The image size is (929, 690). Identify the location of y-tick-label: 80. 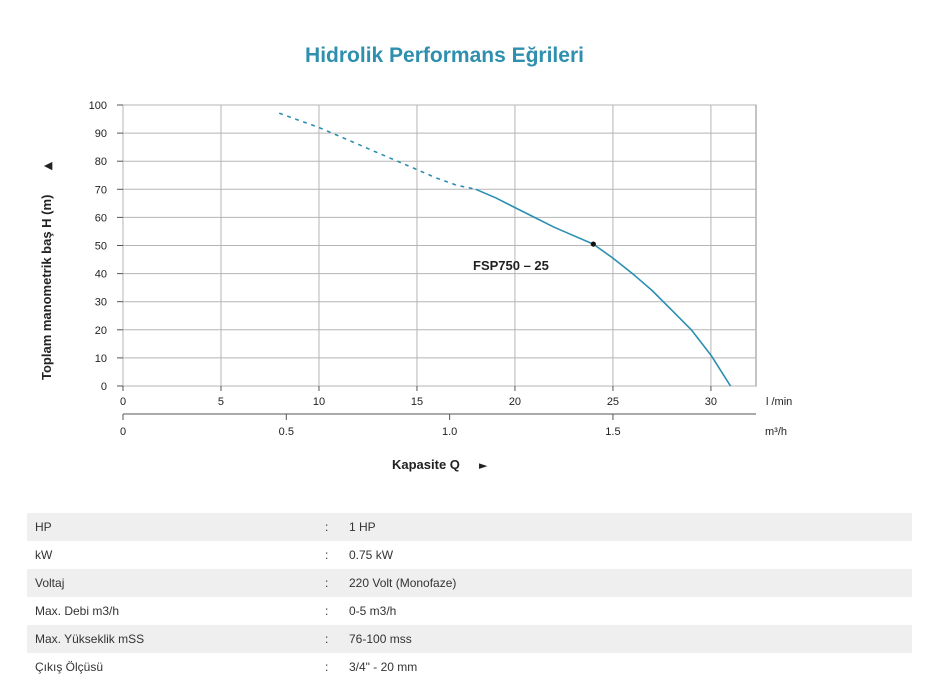
(101, 162).